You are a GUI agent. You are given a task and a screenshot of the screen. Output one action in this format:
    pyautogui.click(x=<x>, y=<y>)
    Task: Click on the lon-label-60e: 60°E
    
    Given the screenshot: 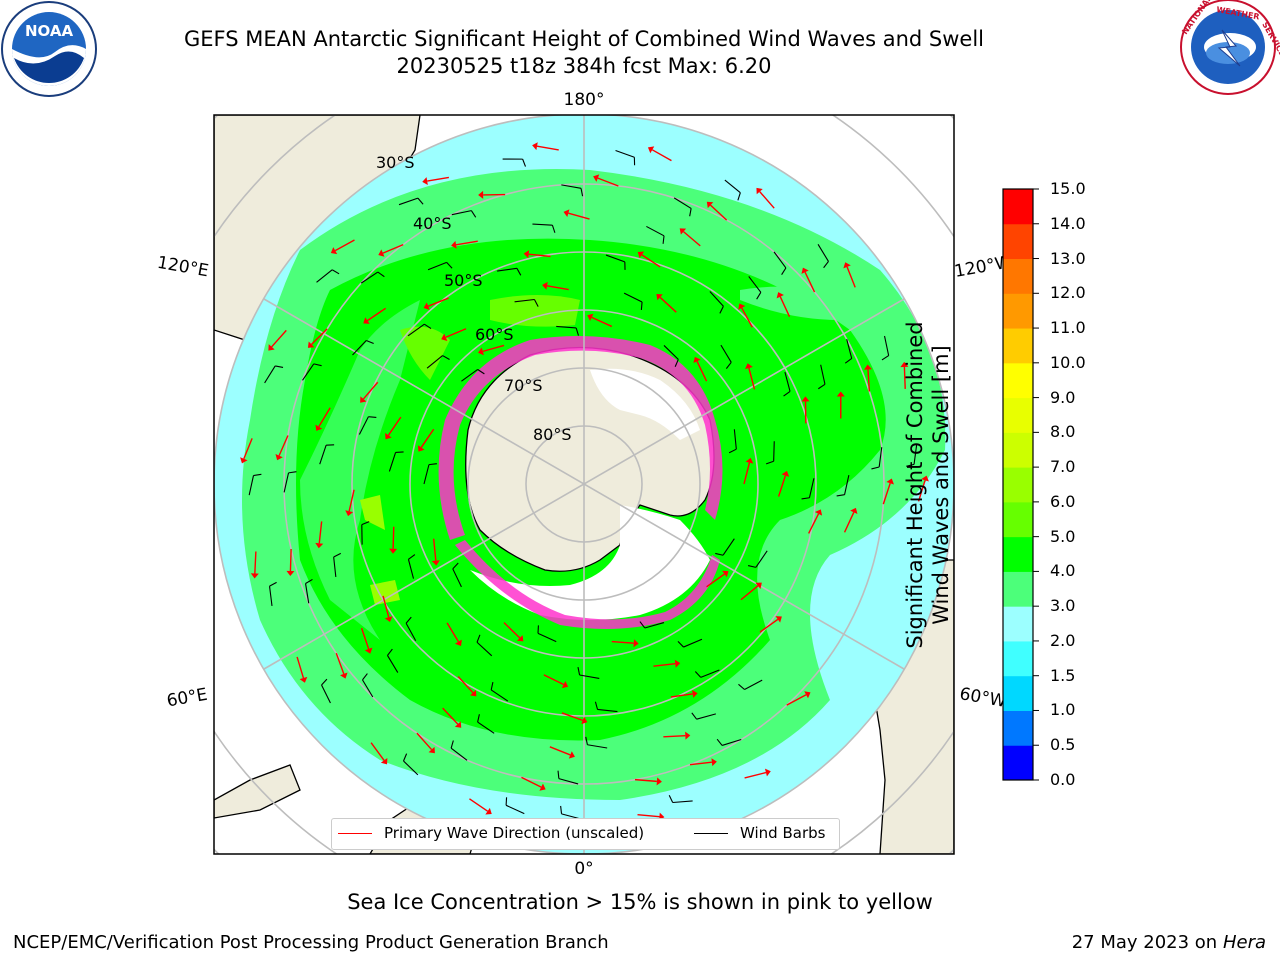 What is the action you would take?
    pyautogui.click(x=187, y=698)
    